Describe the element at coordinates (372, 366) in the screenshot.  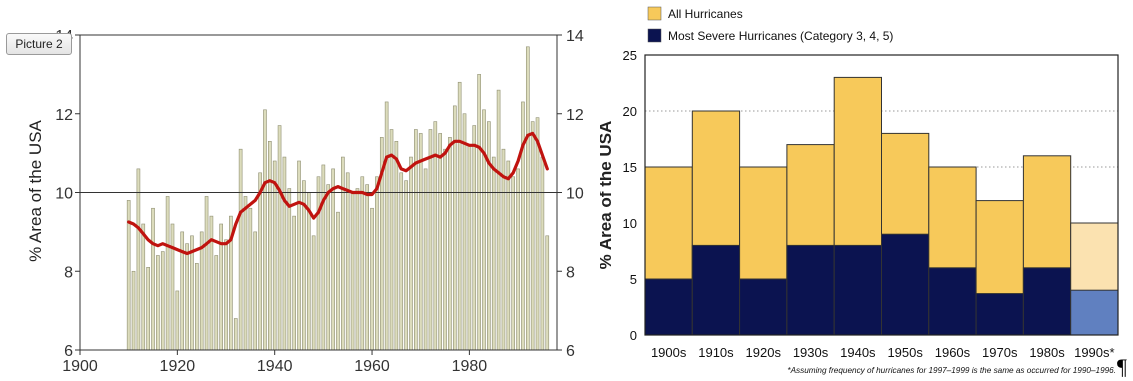
I see `x-tick-label: 1960` at that location.